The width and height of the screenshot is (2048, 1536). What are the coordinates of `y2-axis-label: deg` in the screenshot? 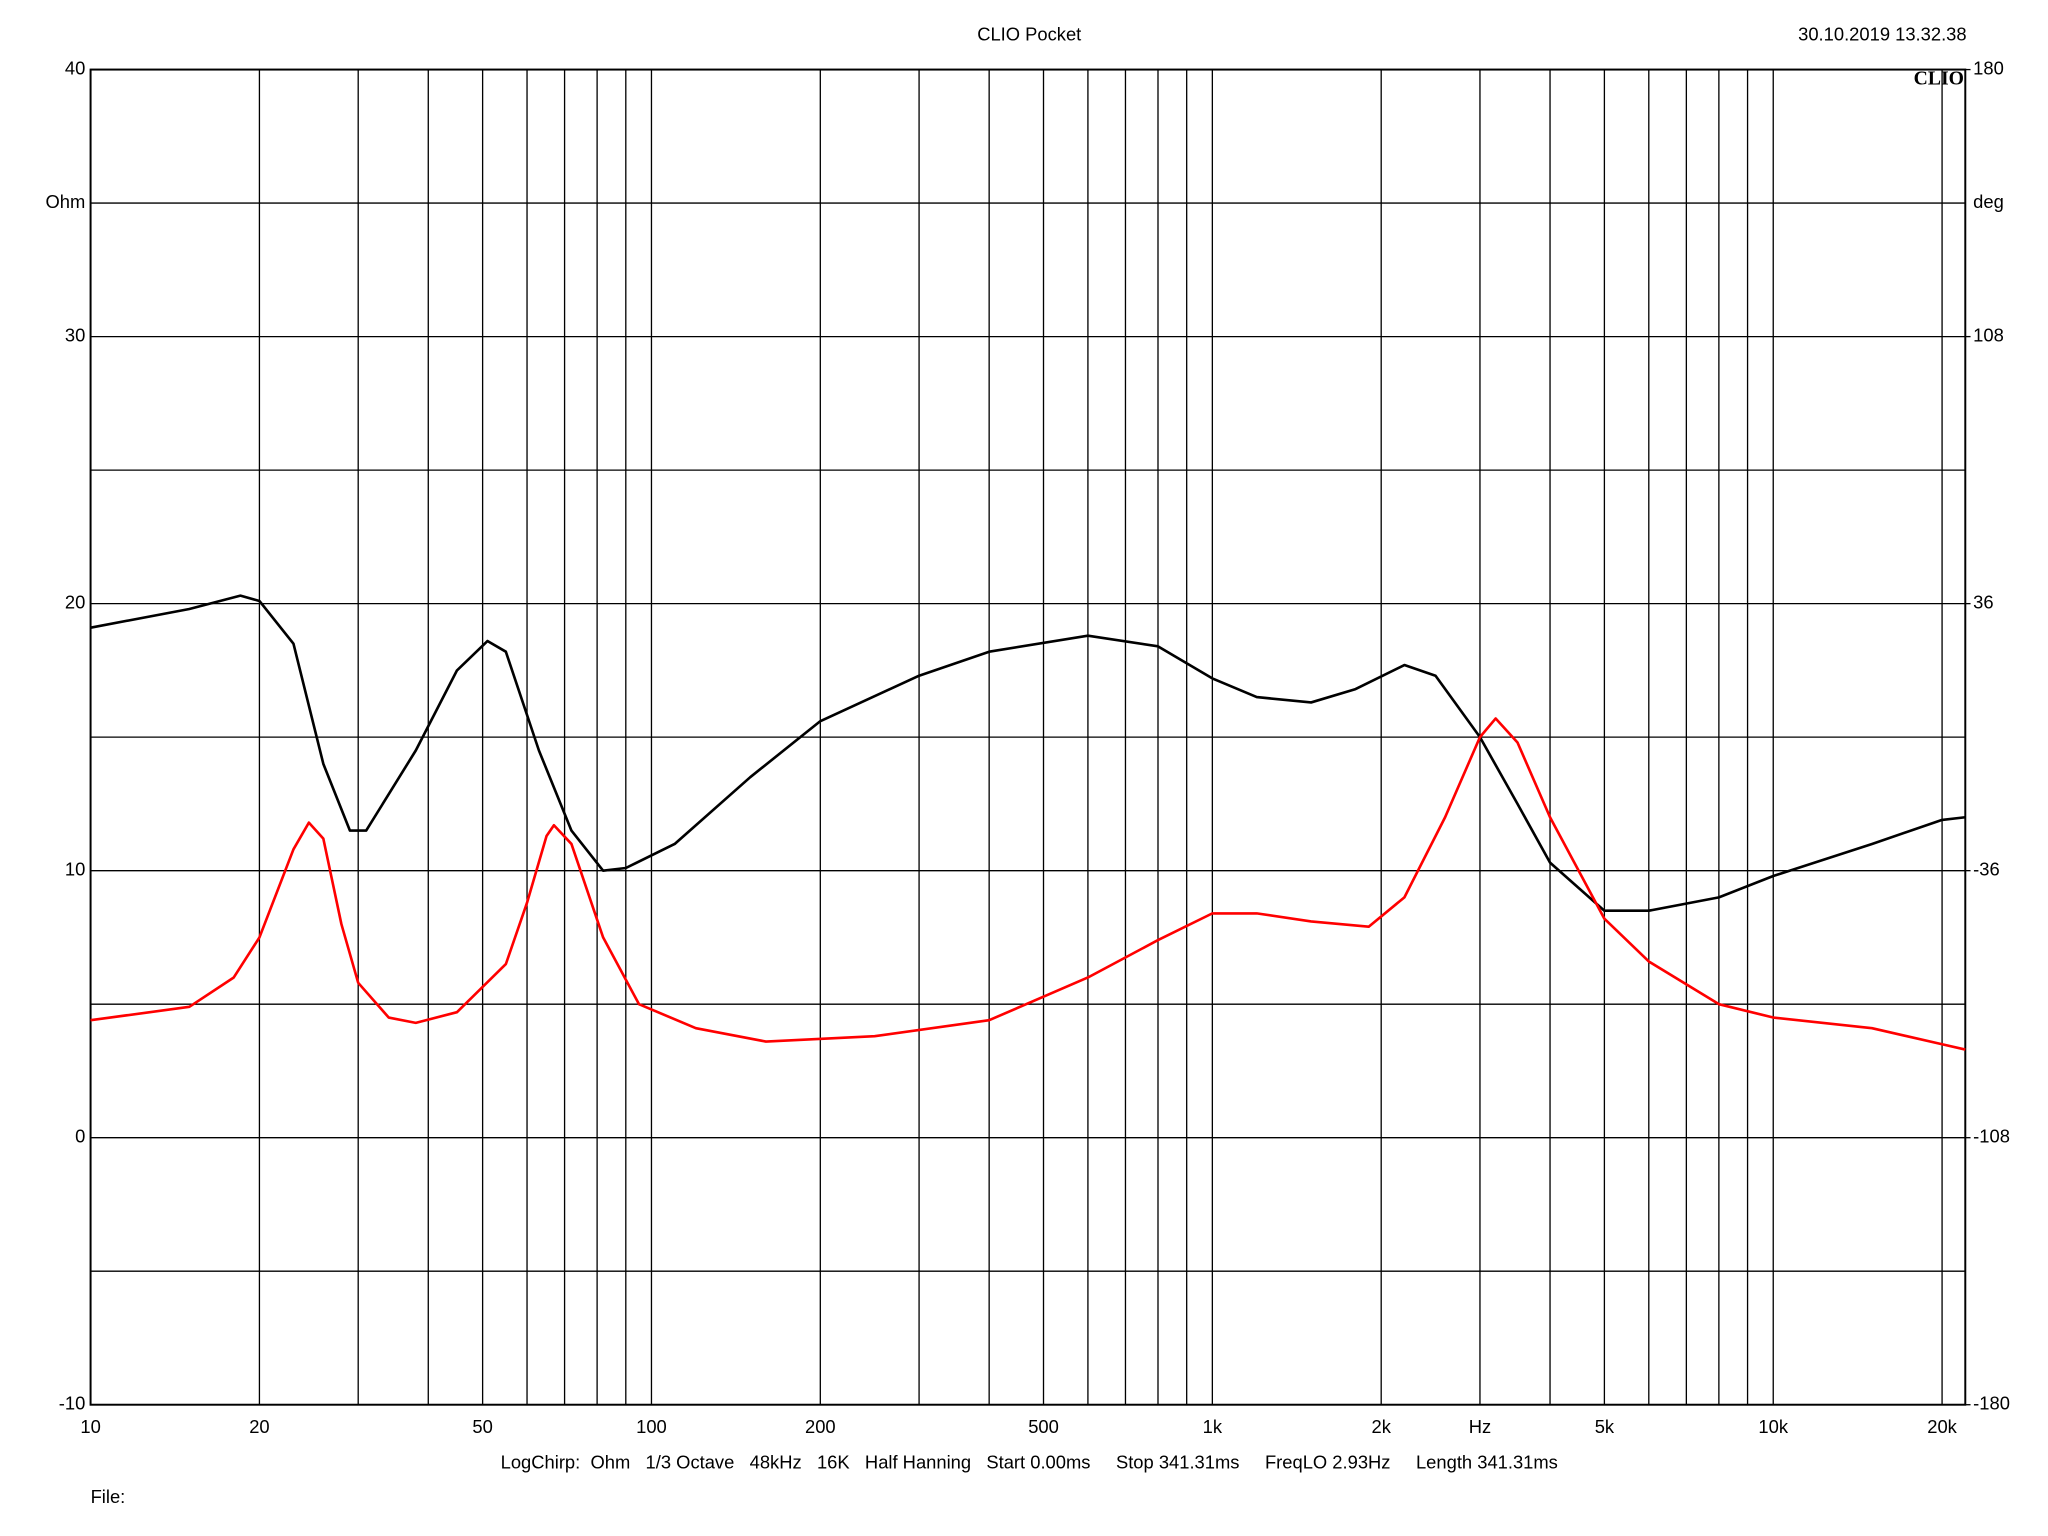 It's located at (1988, 201).